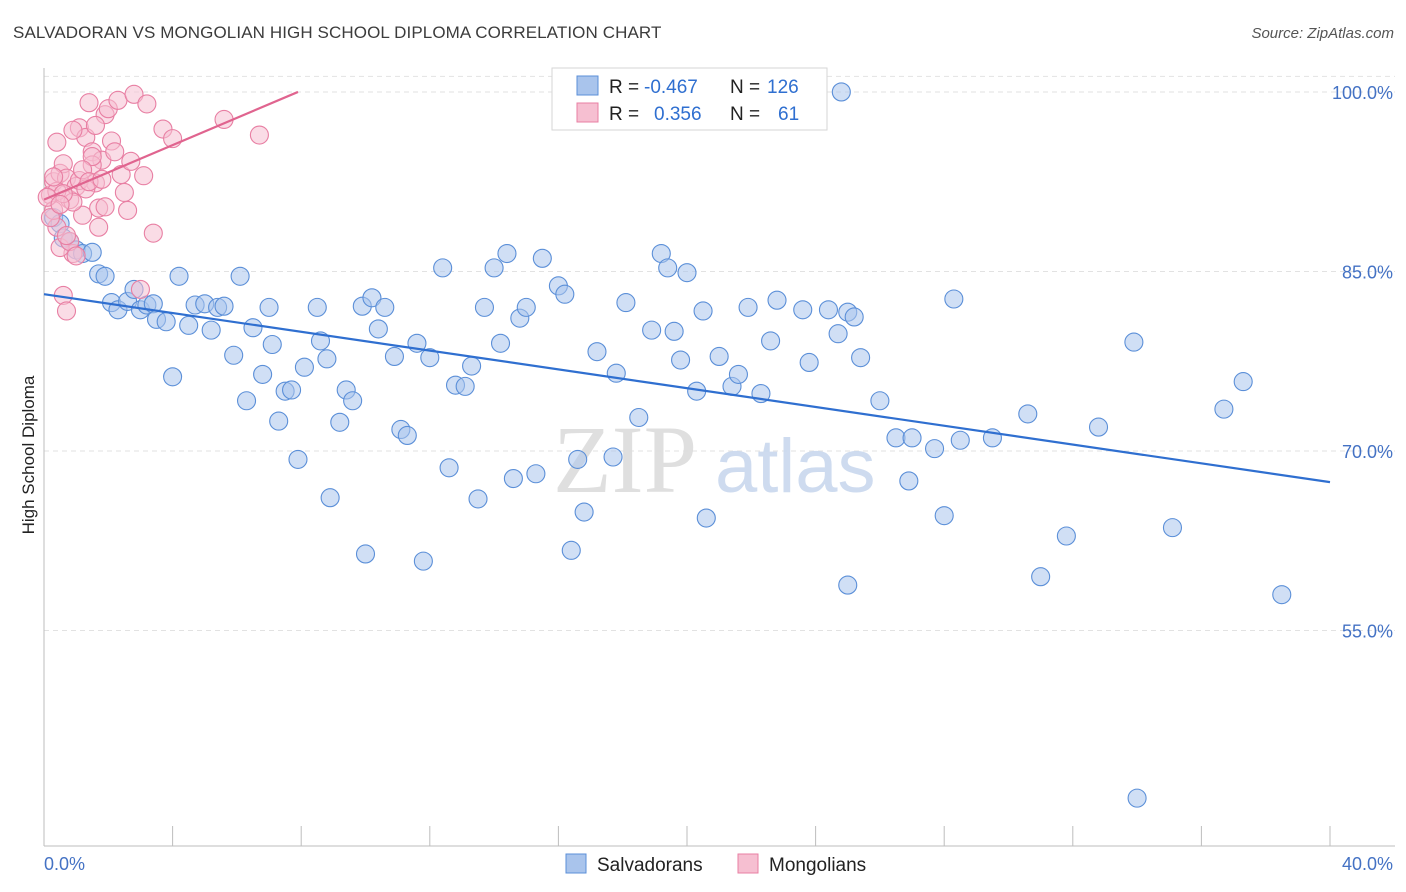 The height and width of the screenshot is (892, 1406). Describe the element at coordinates (788, 114) in the screenshot. I see `legend-n-value-mongolians: 61` at that location.